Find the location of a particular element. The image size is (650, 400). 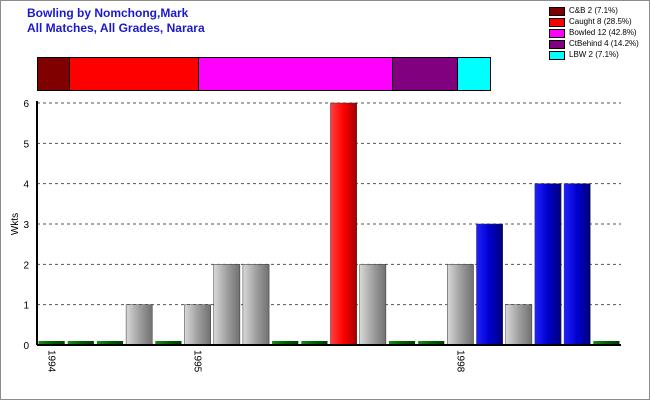

legend-label: C&B 2 (7.1%) is located at coordinates (593, 10).